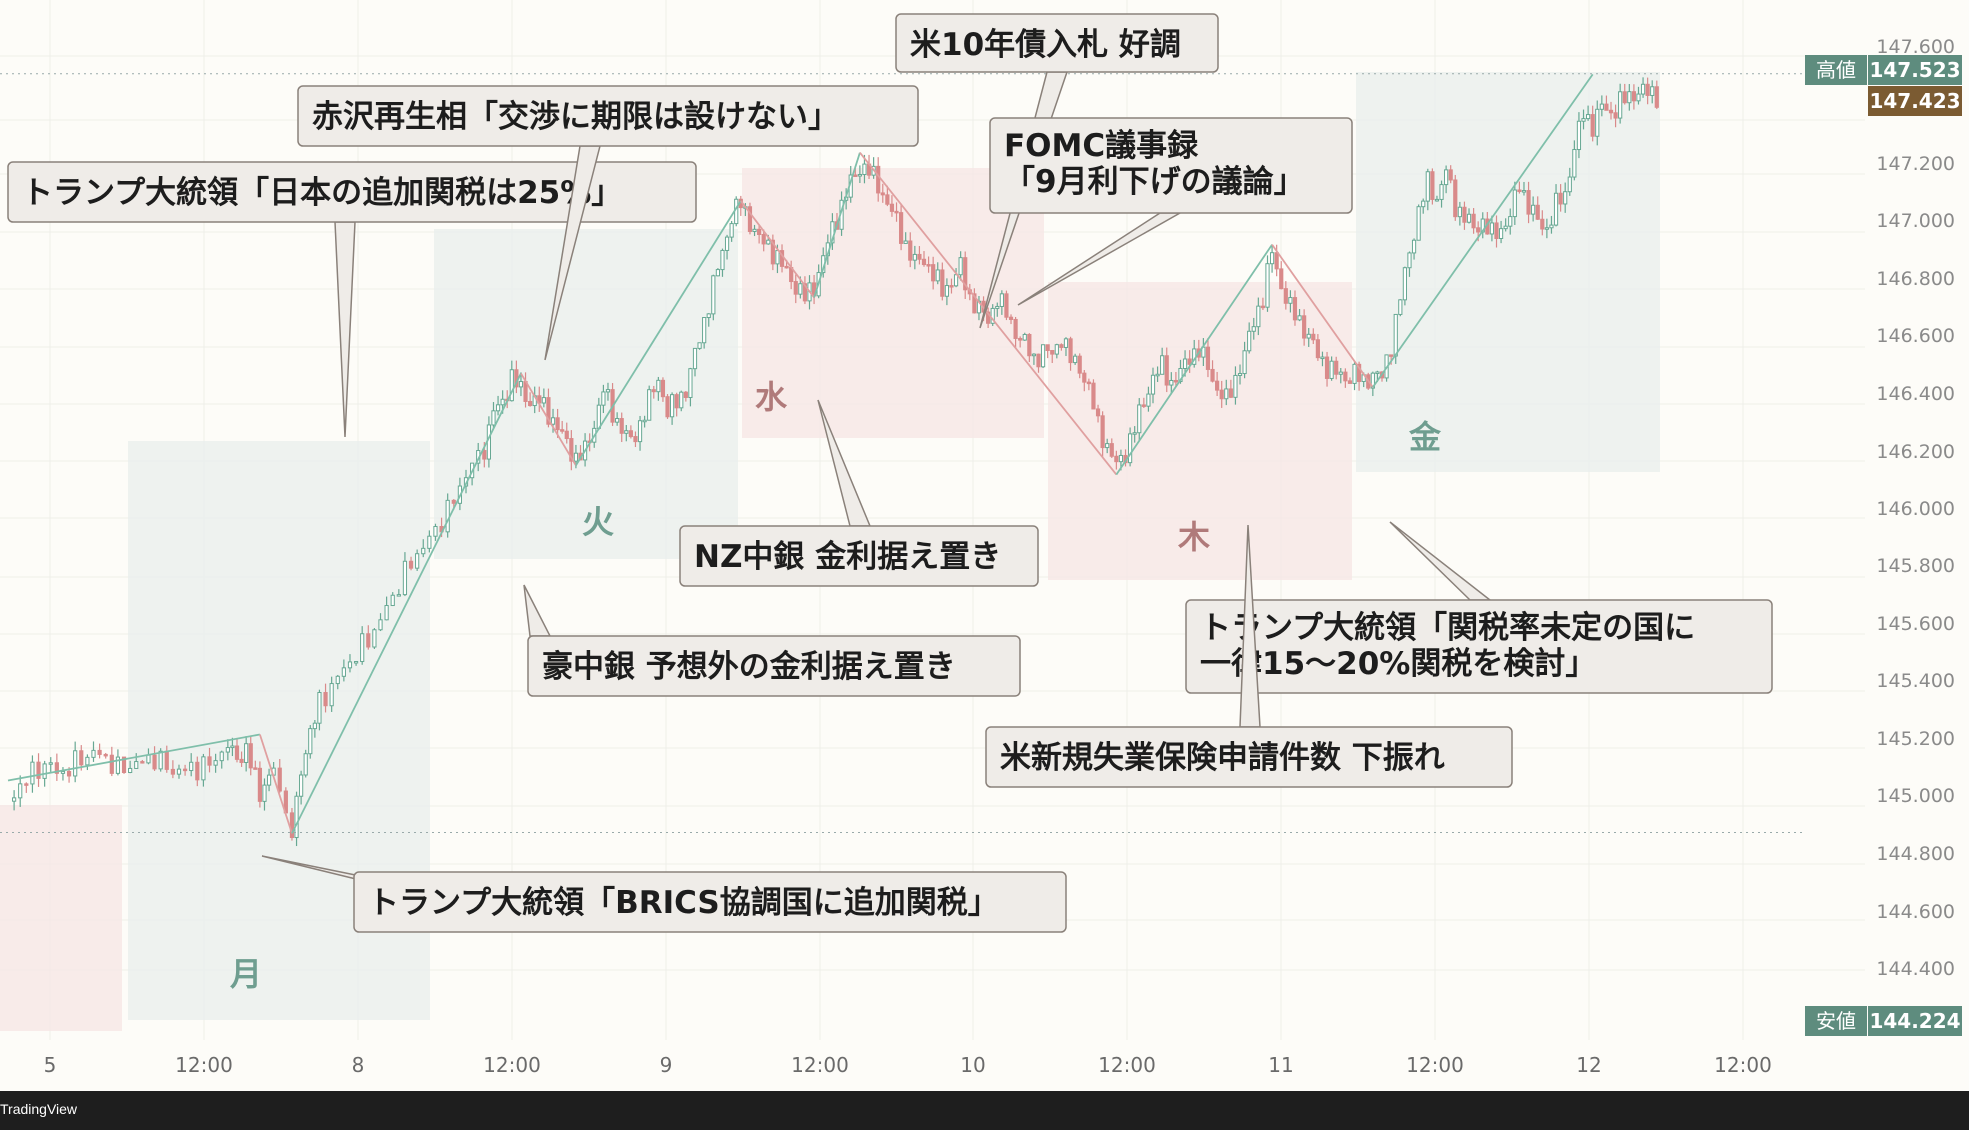  I want to click on x-tick-label: 11, so click(1280, 1065).